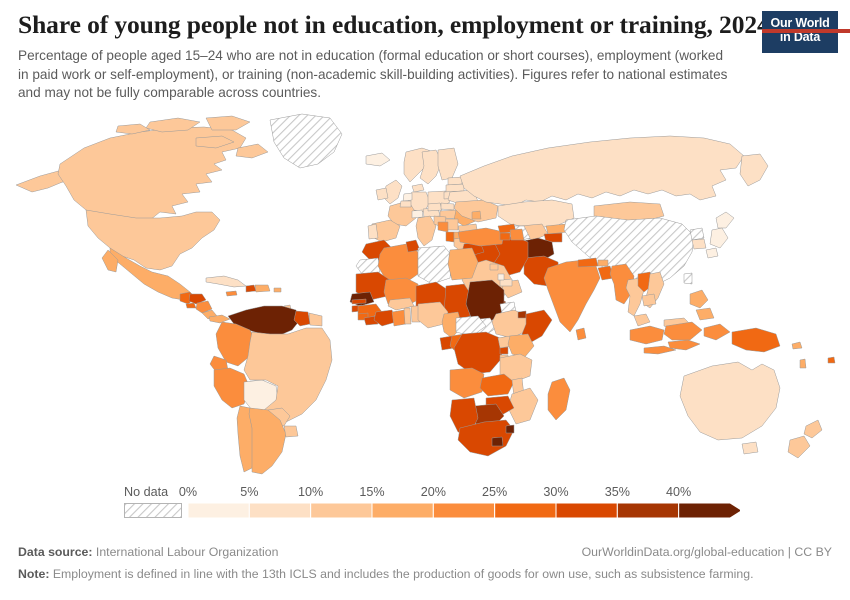  Describe the element at coordinates (407, 197) in the screenshot. I see `country-netherlands` at that location.